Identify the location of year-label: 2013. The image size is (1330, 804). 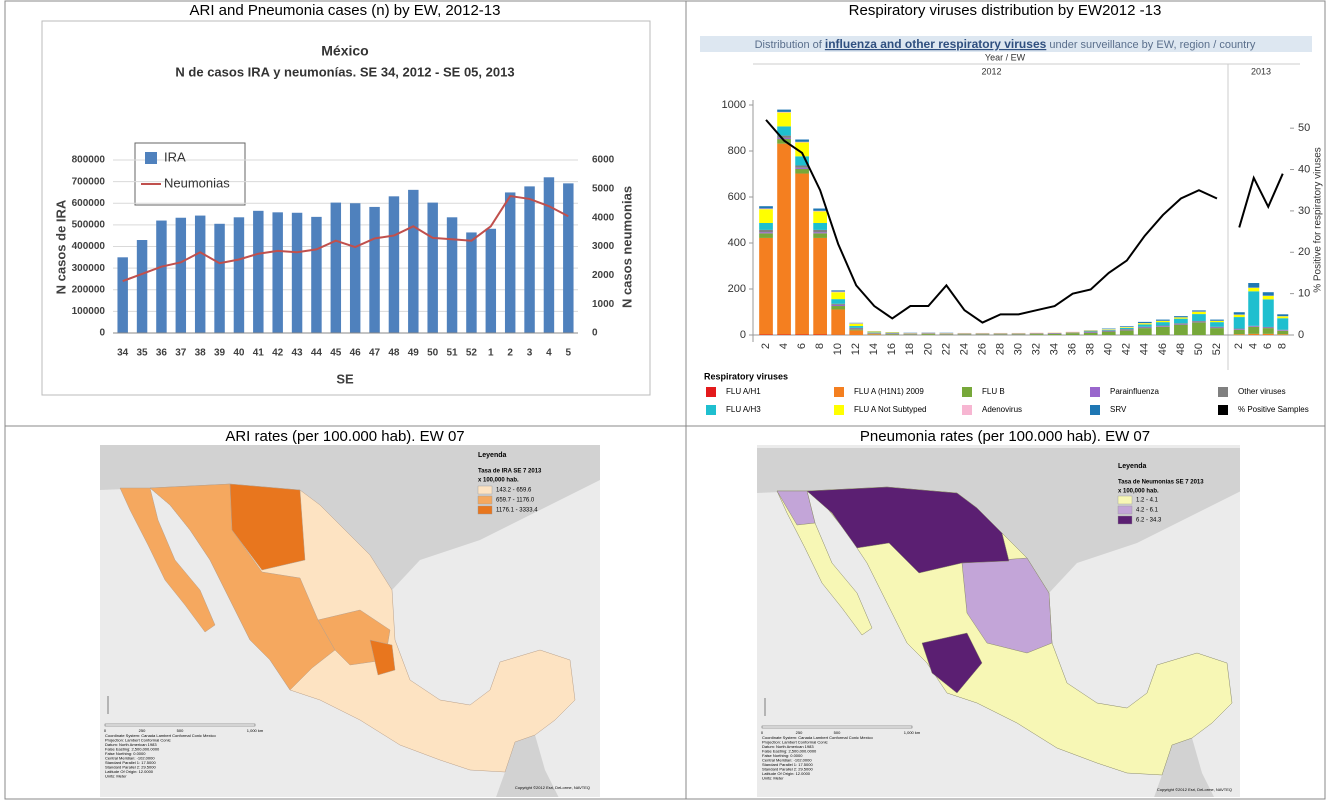
(1261, 71).